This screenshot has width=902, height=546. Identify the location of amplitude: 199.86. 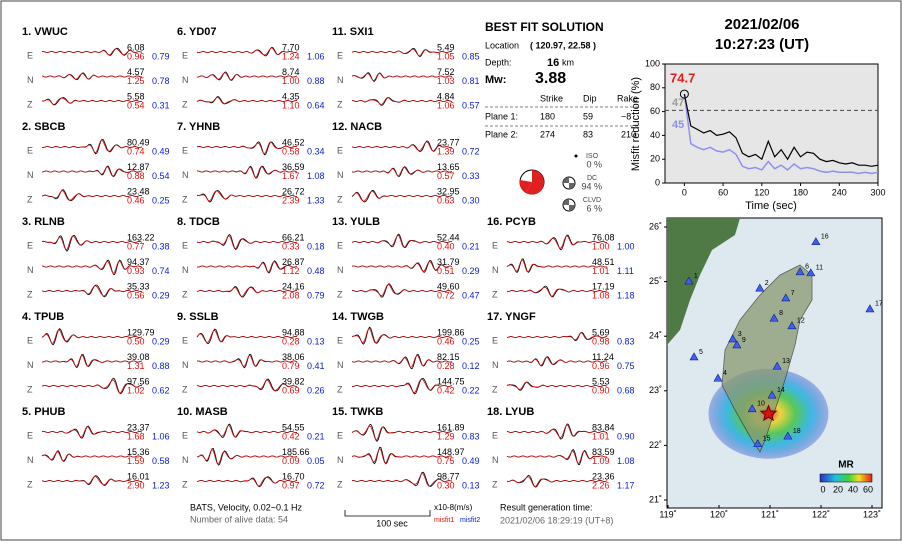
(451, 332).